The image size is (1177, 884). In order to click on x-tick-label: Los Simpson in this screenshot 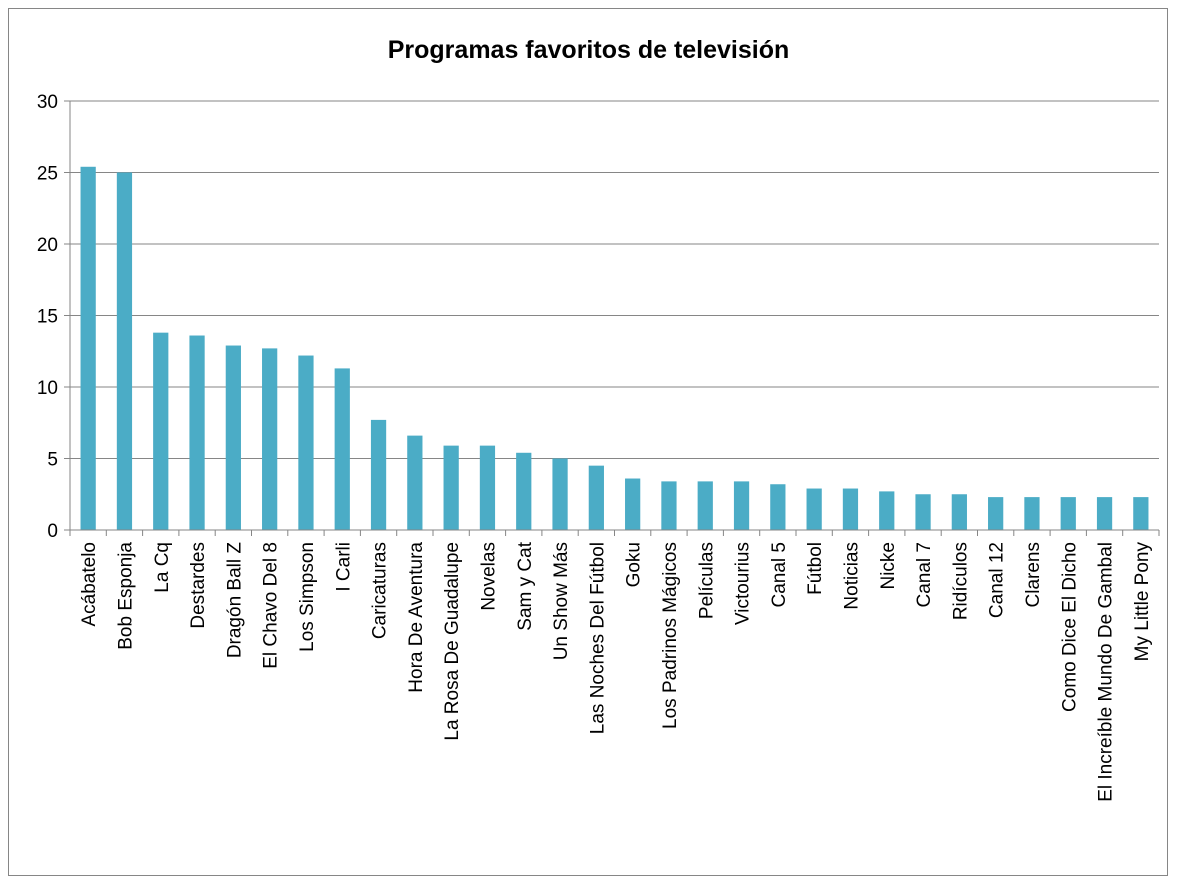, I will do `click(307, 597)`.